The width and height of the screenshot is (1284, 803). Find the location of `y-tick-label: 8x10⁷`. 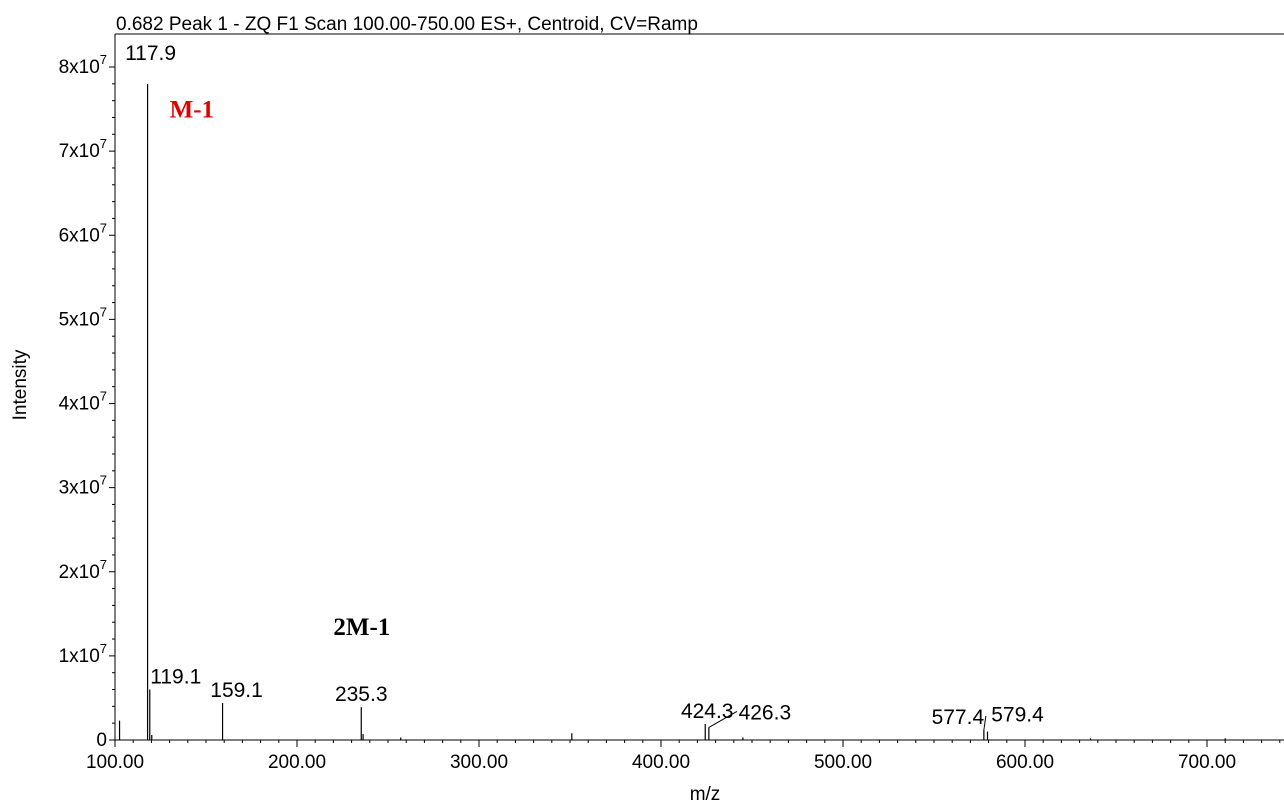

y-tick-label: 8x10⁷ is located at coordinates (83, 65).